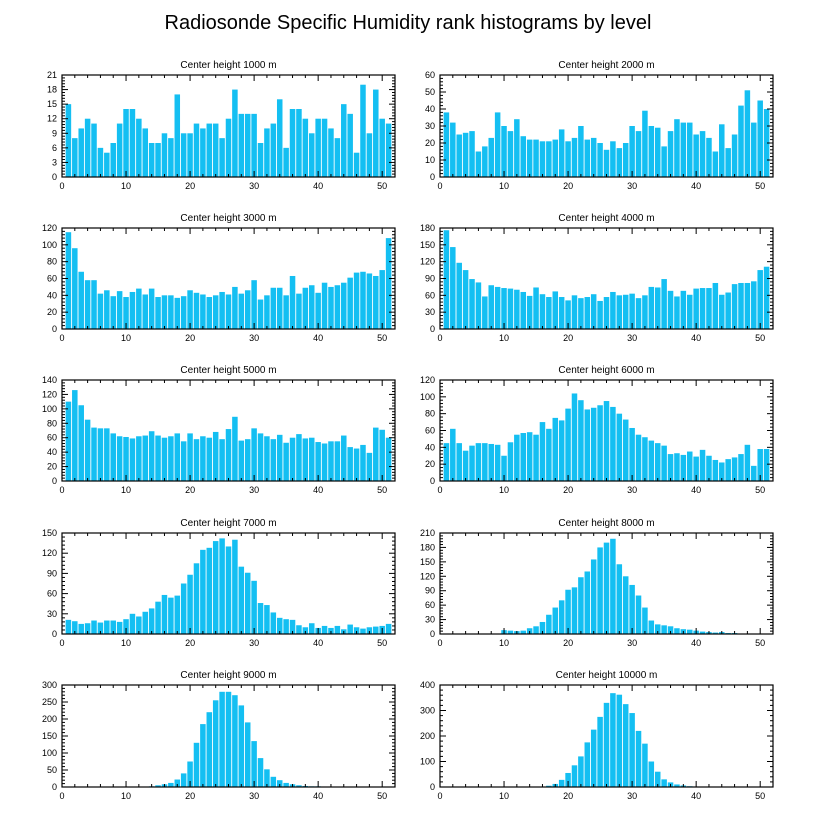  I want to click on y-tick-label: 30, so click(430, 126).